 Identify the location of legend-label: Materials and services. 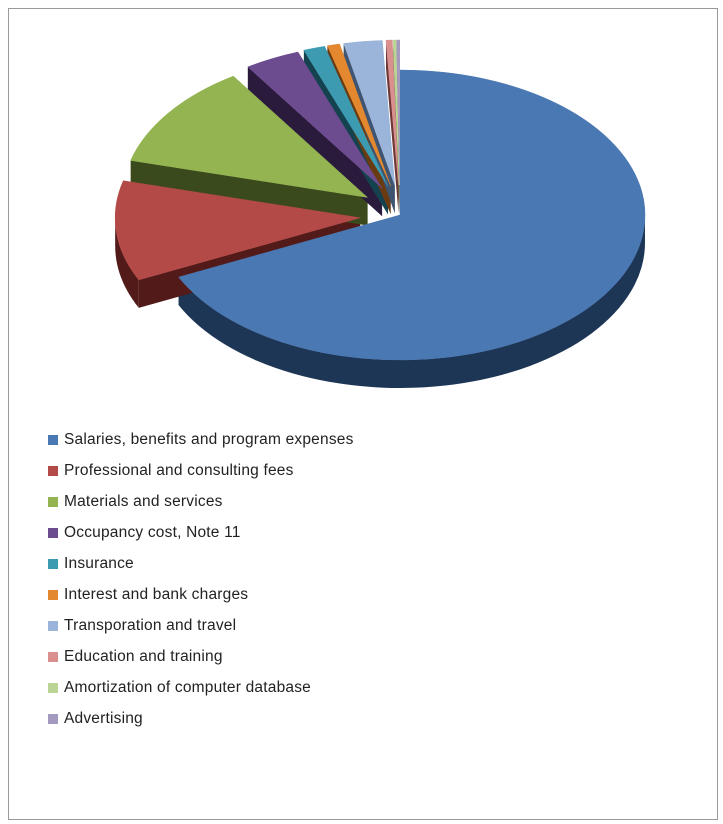
(143, 501).